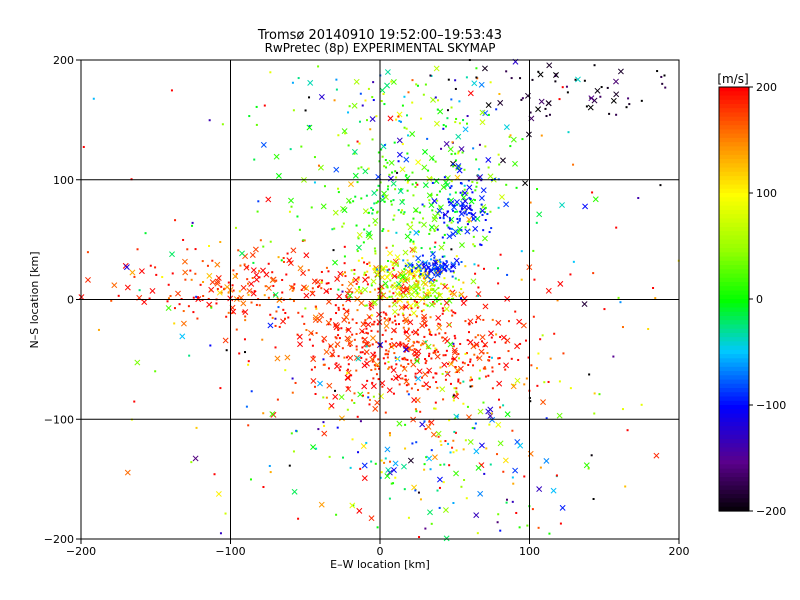  What do you see at coordinates (34, 299) in the screenshot?
I see `y-axis-label: N–S location [km]` at bounding box center [34, 299].